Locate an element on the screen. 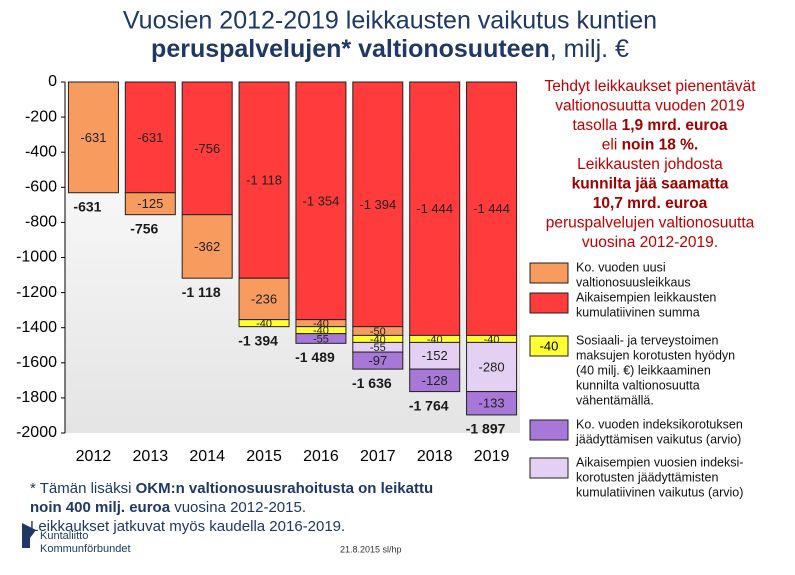 The width and height of the screenshot is (795, 575). legend-label: Sosiaali- ja terveystoimen is located at coordinates (647, 340).